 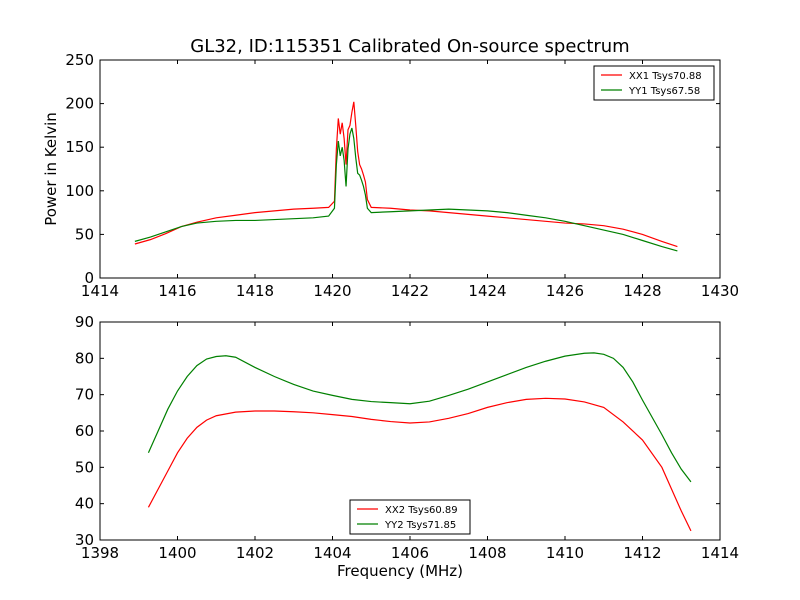 What do you see at coordinates (255, 291) in the screenshot?
I see `x-tick-label-top: 1418` at bounding box center [255, 291].